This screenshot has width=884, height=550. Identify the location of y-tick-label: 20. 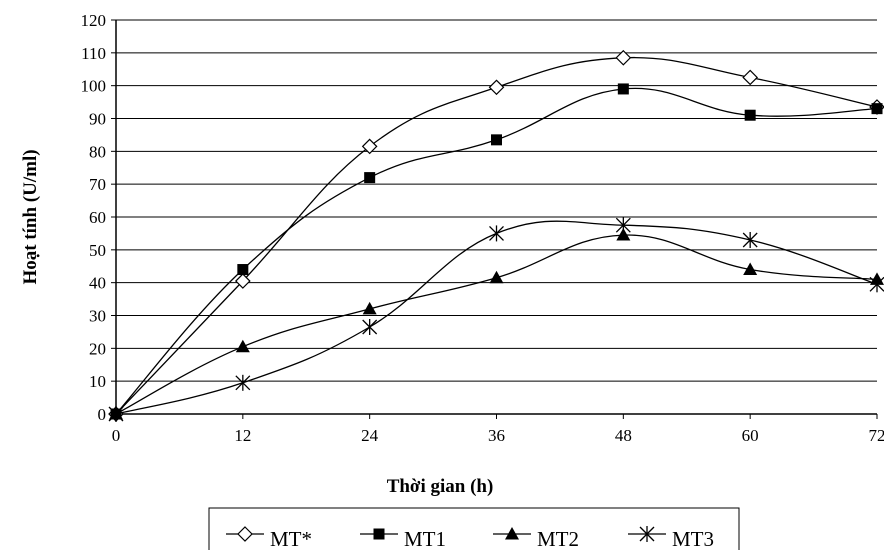
(97, 348).